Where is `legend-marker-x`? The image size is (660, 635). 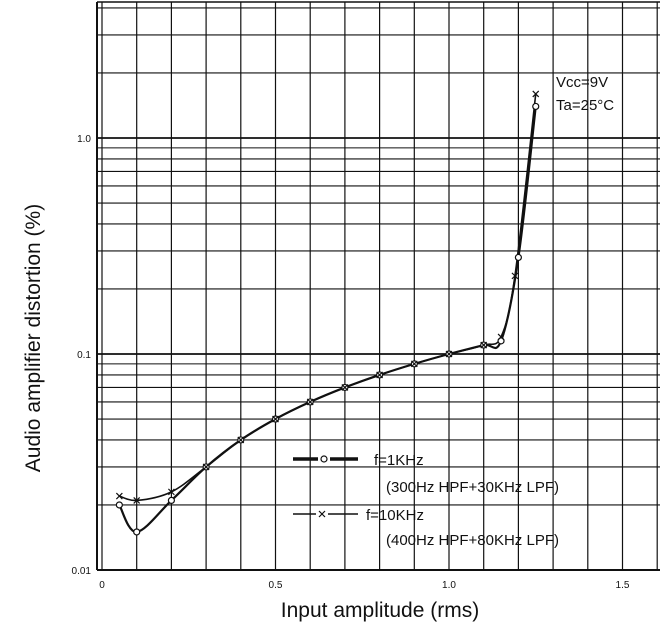 legend-marker-x is located at coordinates (322, 514).